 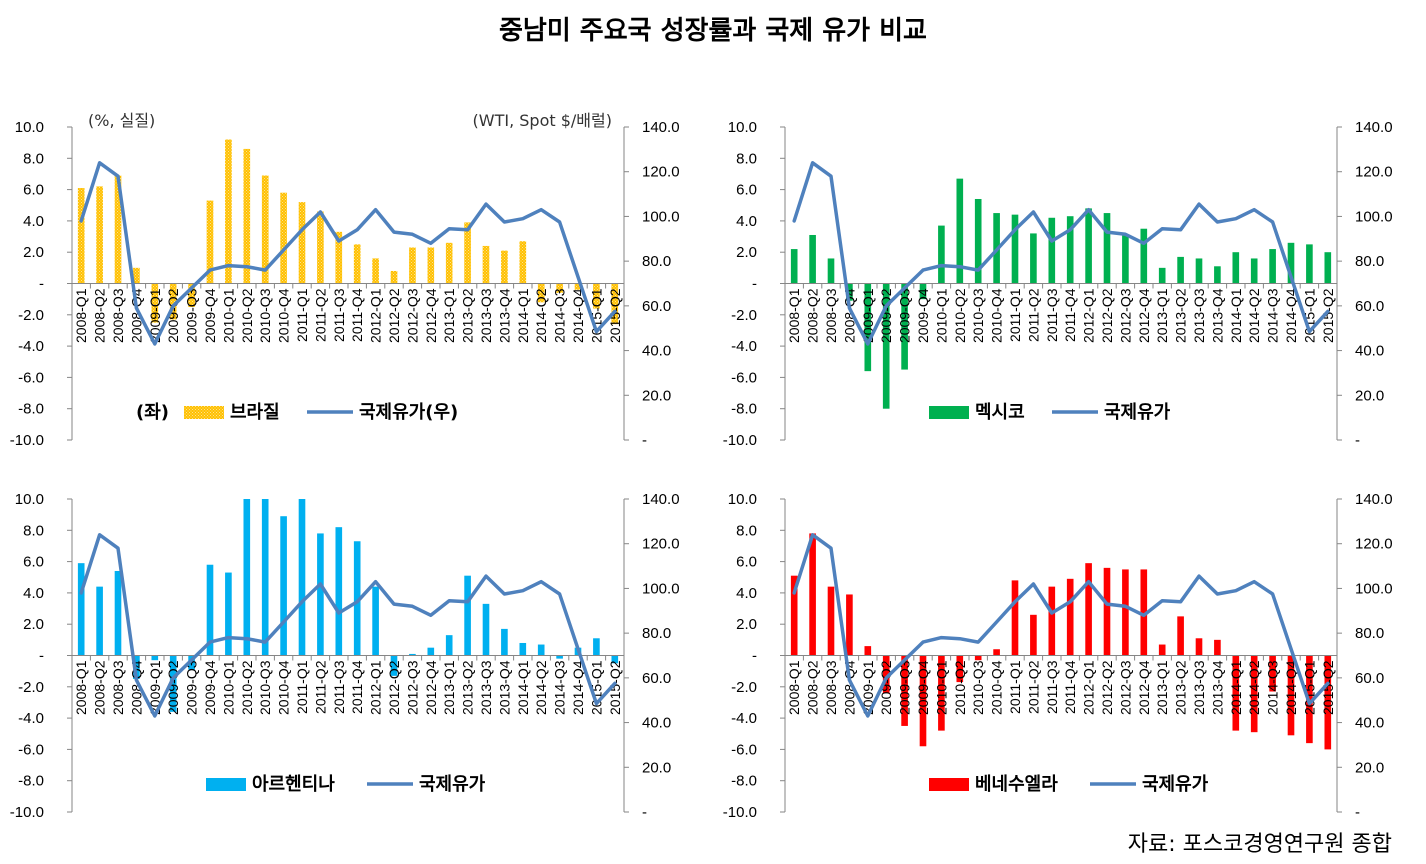 I want to click on category-label: 2008-Q3, so click(x=118, y=687).